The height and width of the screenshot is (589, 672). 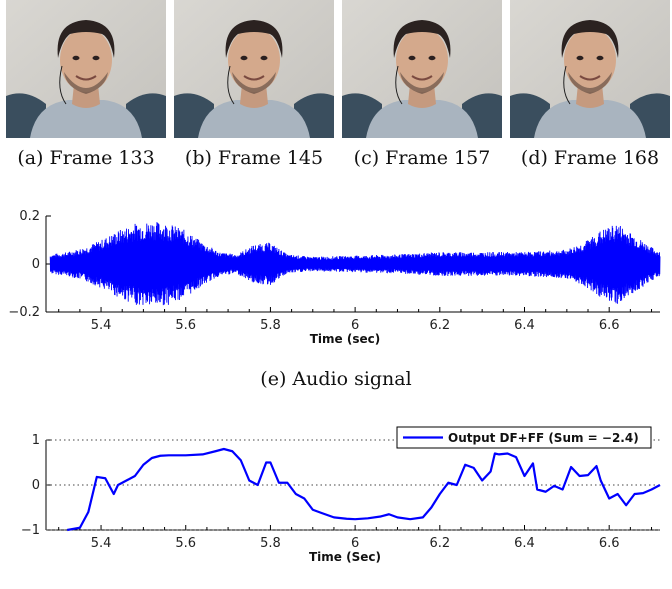 I want to click on x-axis-label: Time (Sec), so click(x=345, y=557).